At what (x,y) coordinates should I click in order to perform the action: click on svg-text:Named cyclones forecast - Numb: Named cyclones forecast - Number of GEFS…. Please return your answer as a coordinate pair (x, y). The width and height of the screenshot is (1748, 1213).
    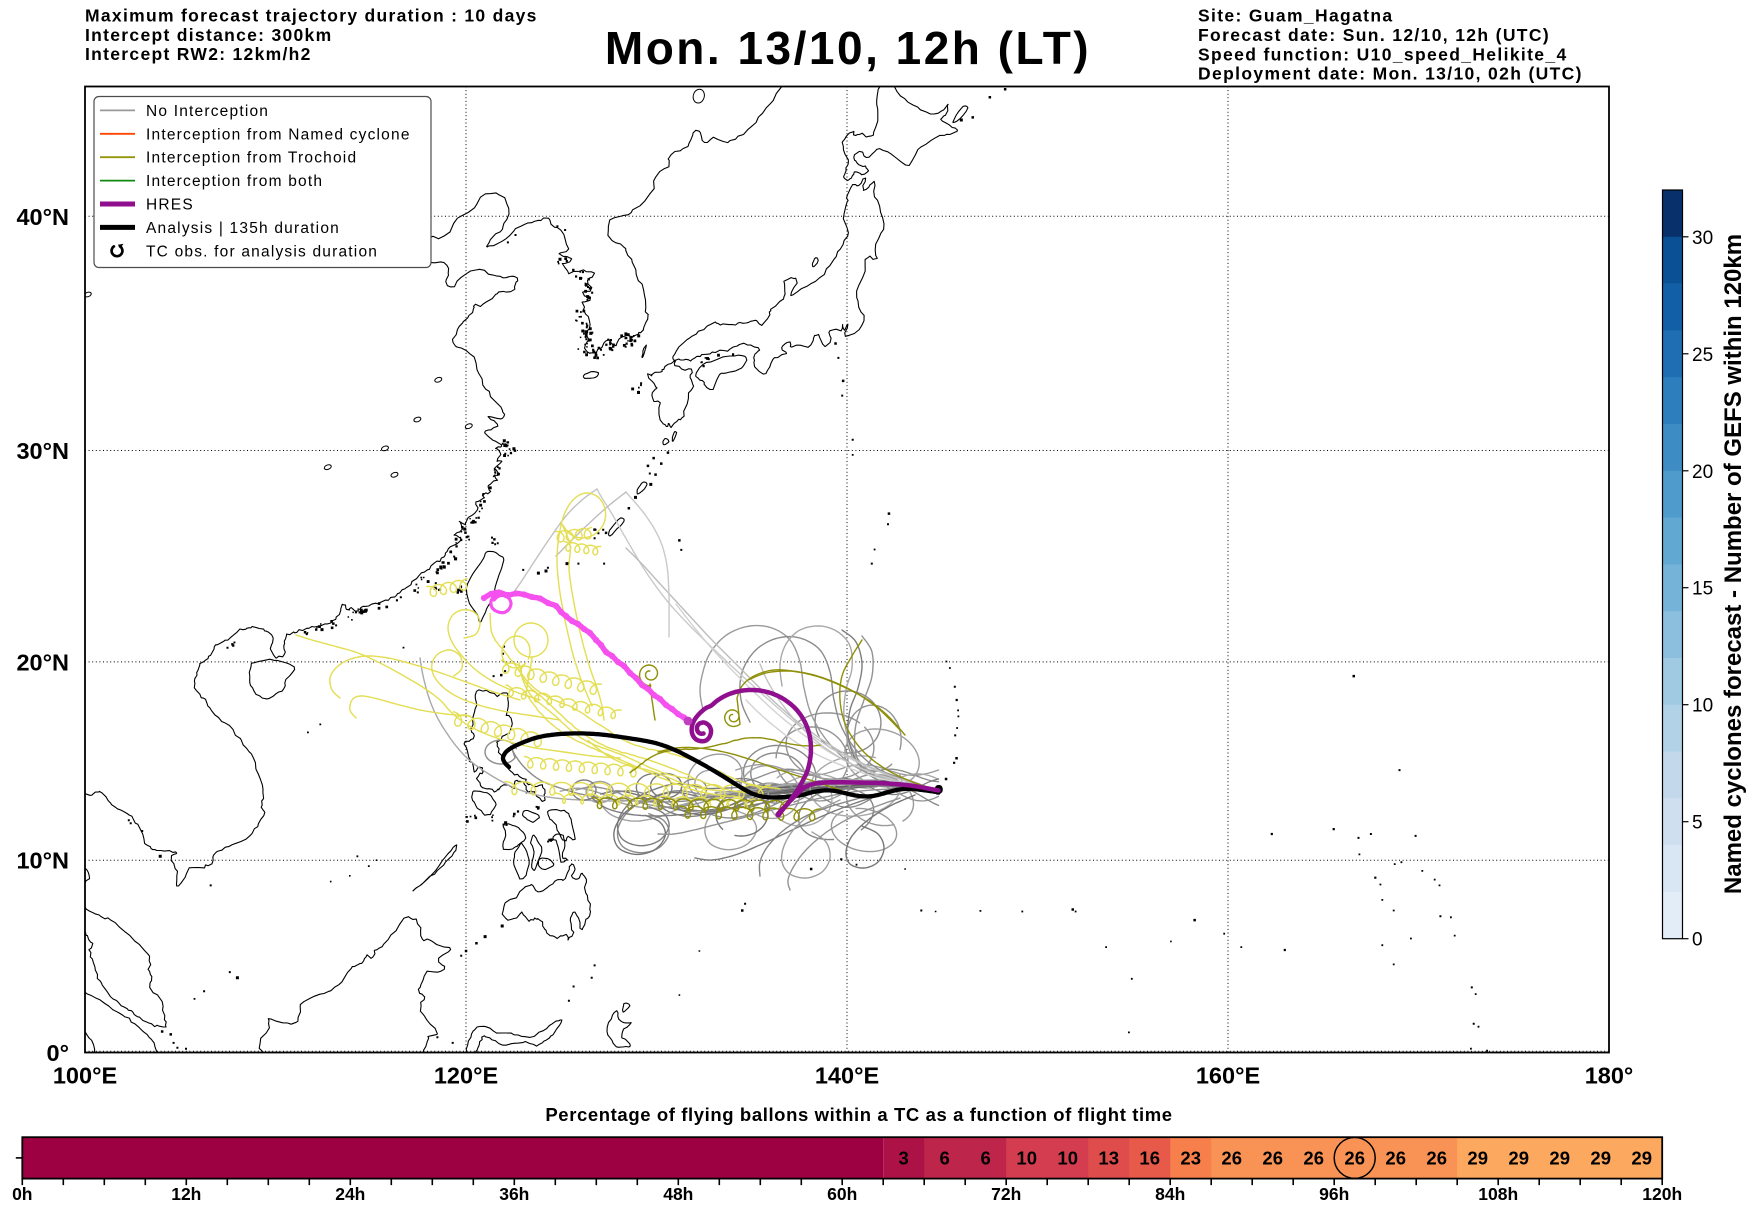
    Looking at the image, I should click on (1733, 564).